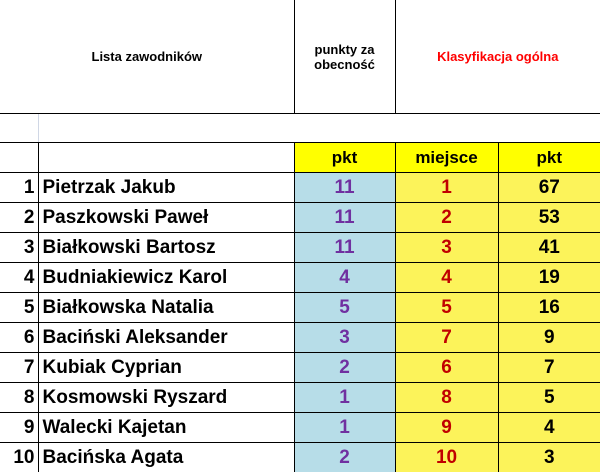  I want to click on row-number: 6, so click(19, 337).